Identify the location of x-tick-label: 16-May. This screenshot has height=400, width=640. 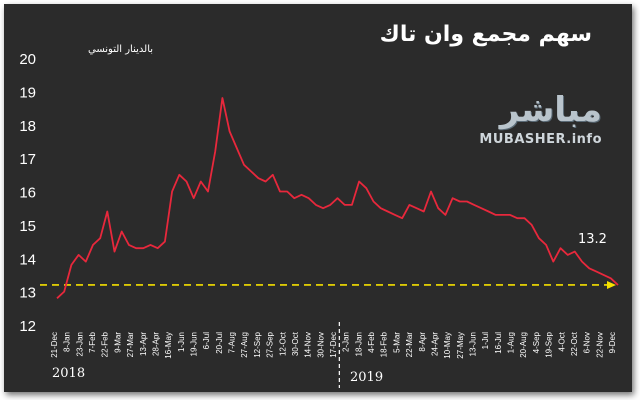
(168, 345).